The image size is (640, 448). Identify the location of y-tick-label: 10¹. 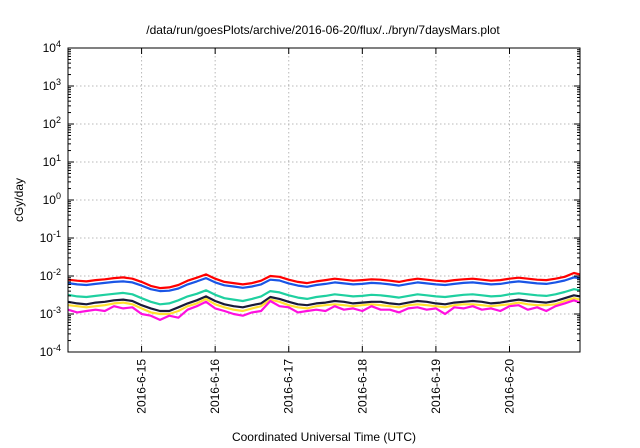
(52, 161).